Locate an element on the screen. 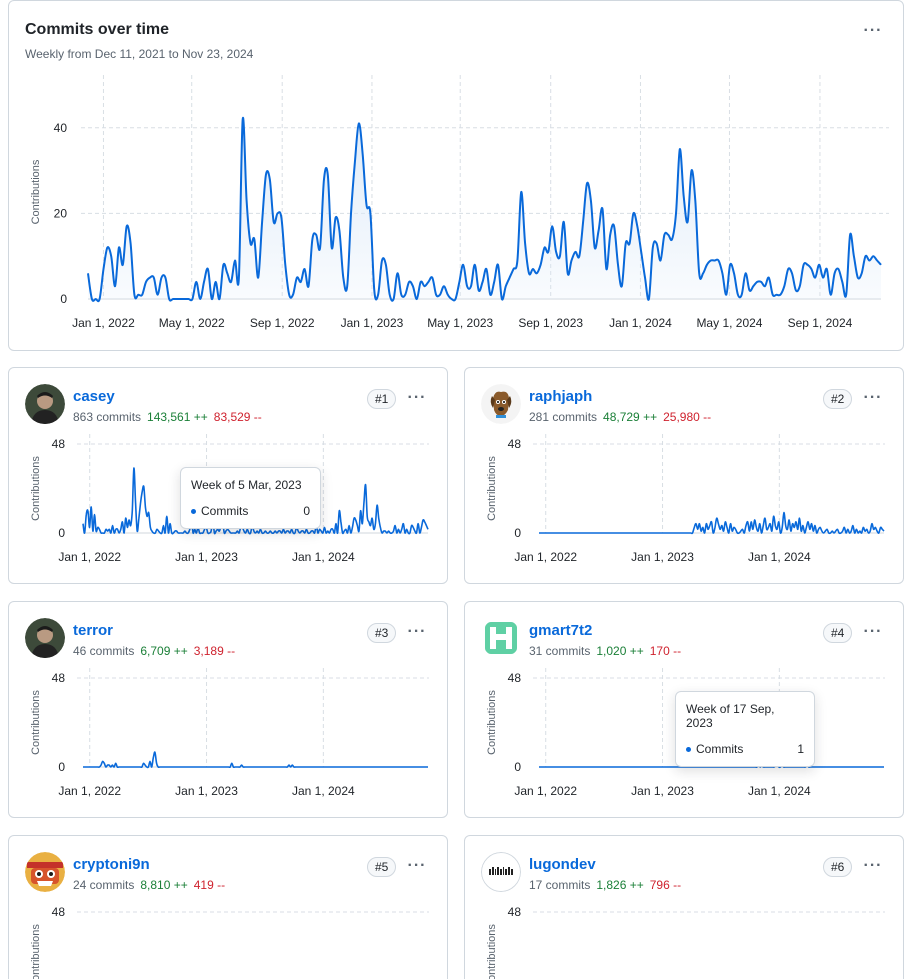 The width and height of the screenshot is (909, 979). y-tick-label: 20 is located at coordinates (61, 213).